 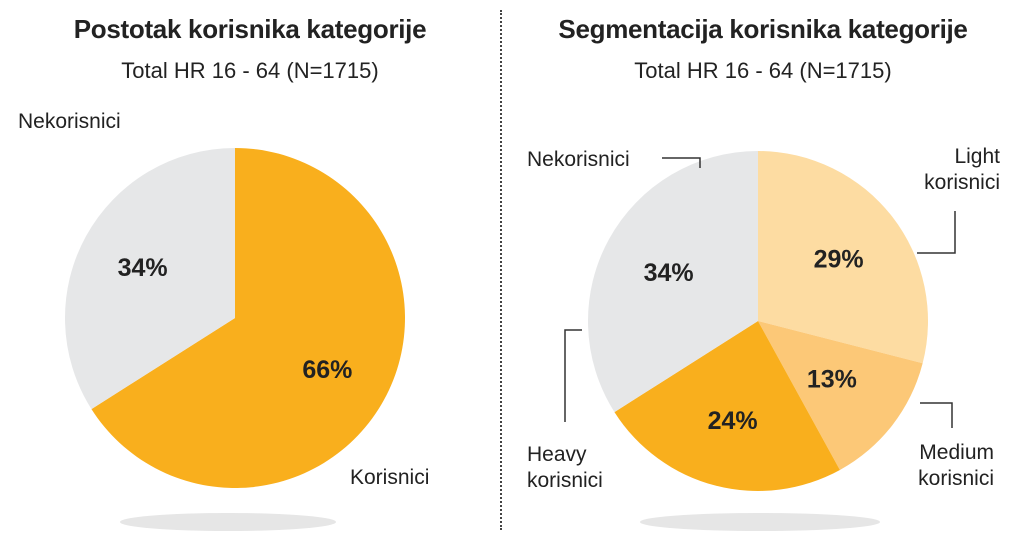 I want to click on category-label-light-korisnici: Light korisnici, so click(x=962, y=169).